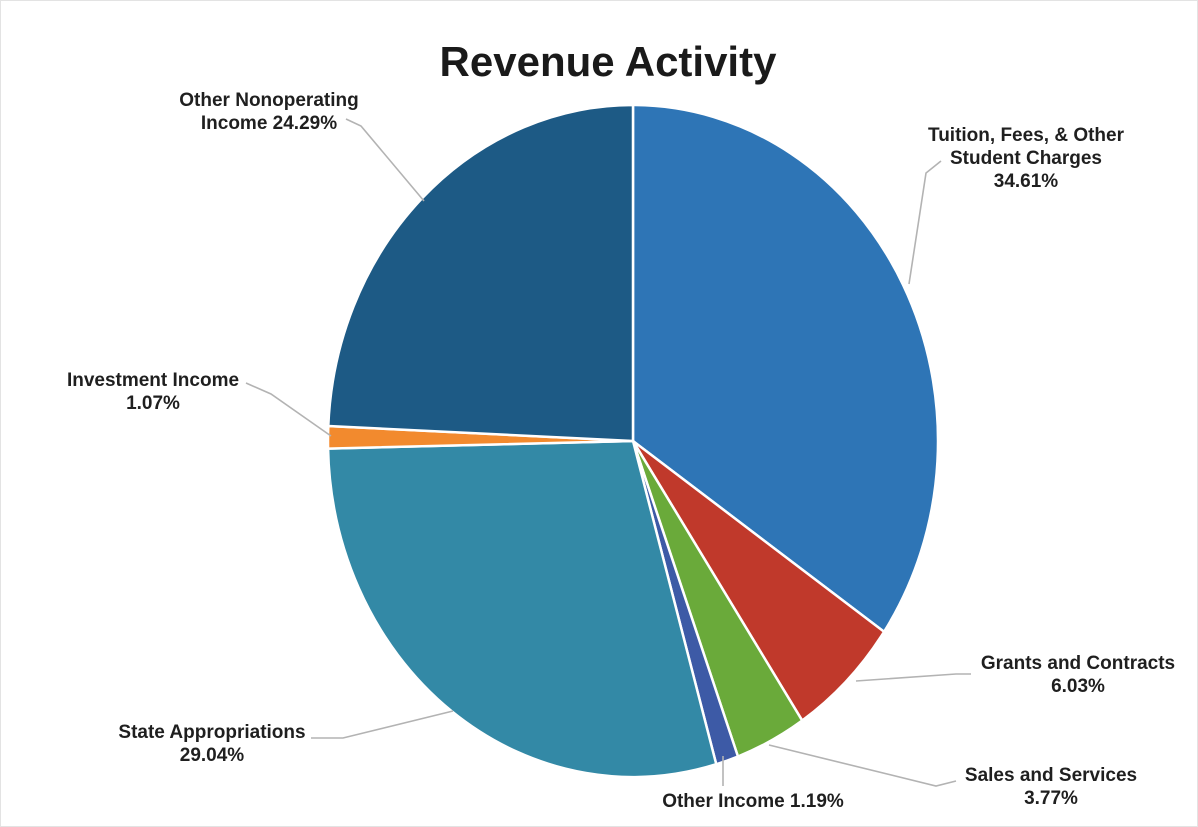 The image size is (1198, 827). Describe the element at coordinates (153, 380) in the screenshot. I see `slice-label-line: Investment Income` at that location.